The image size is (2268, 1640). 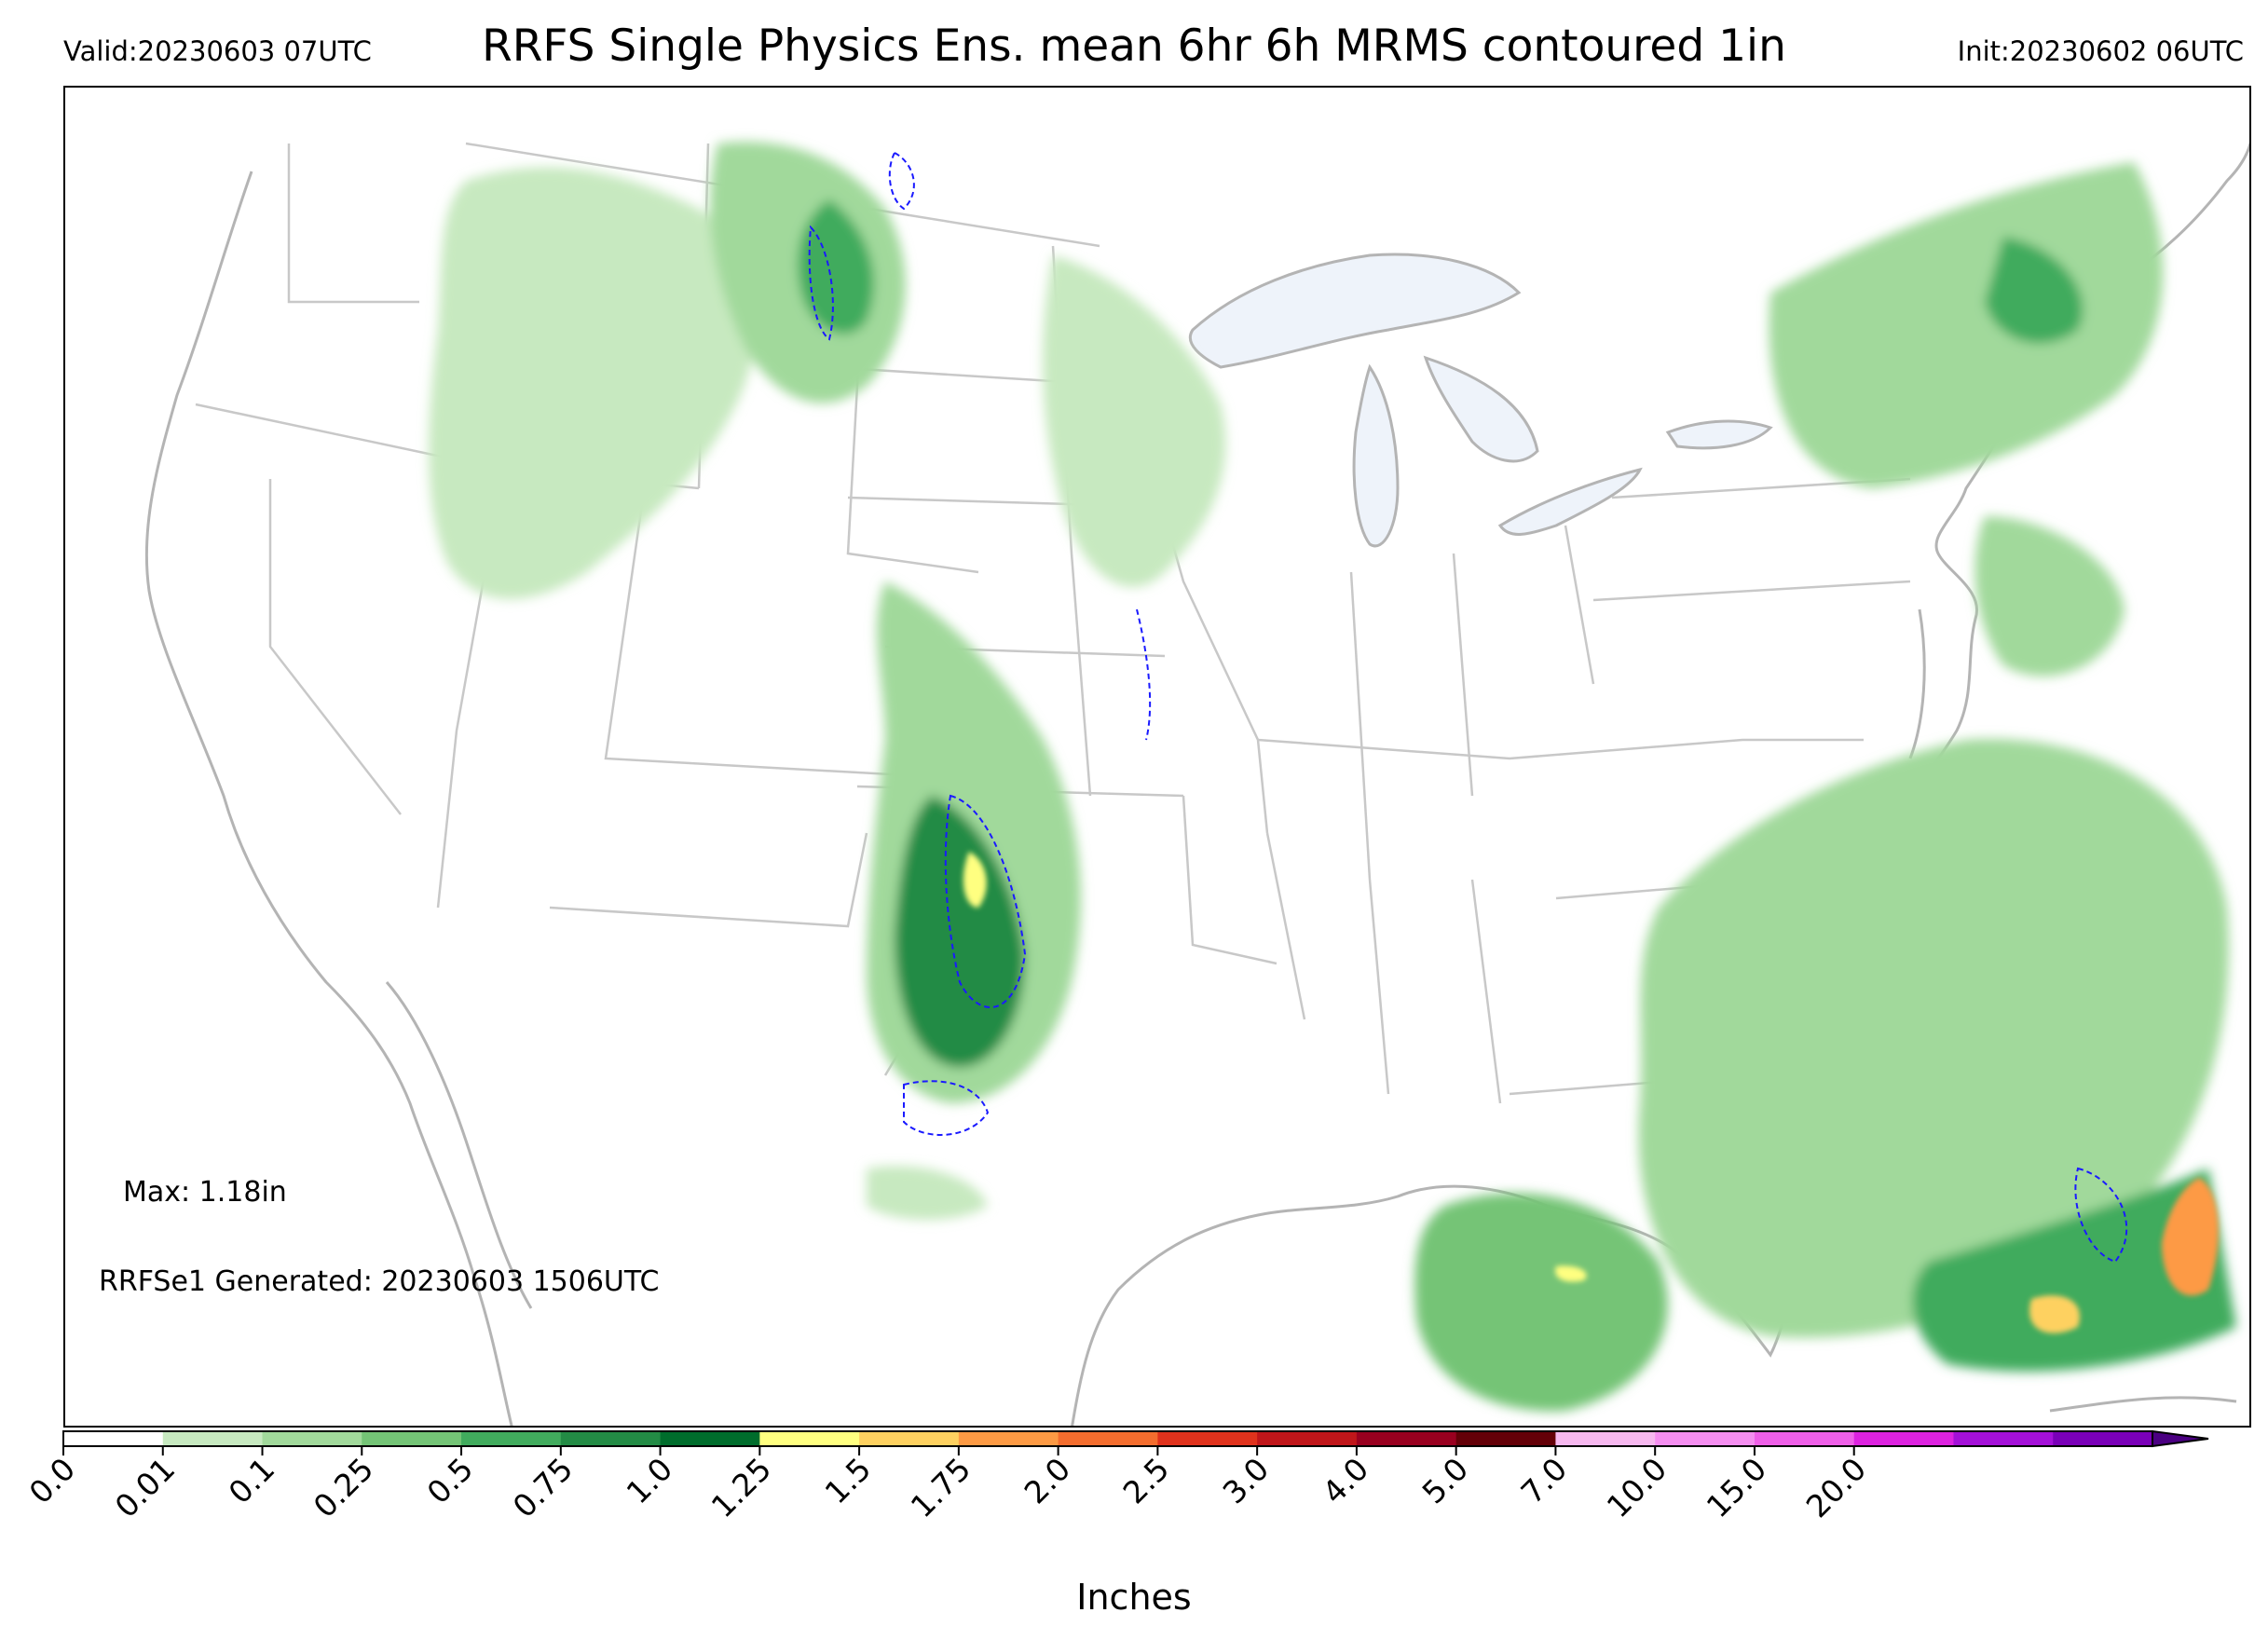 I want to click on peak-bahamas-east, so click(x=2190, y=1237).